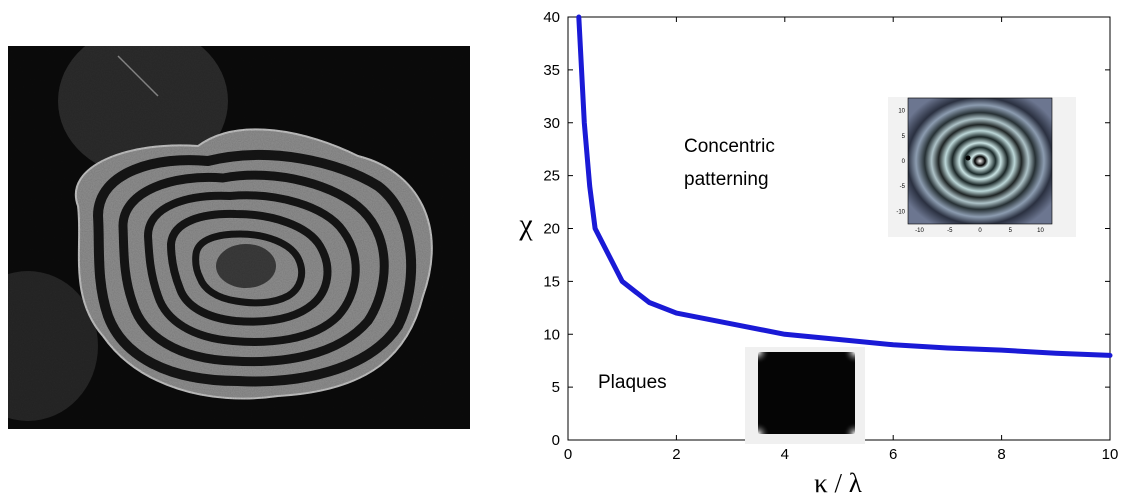 Image resolution: width=1123 pixels, height=498 pixels. Describe the element at coordinates (919, 231) in the screenshot. I see `inset-x-tick-label: -10` at that location.